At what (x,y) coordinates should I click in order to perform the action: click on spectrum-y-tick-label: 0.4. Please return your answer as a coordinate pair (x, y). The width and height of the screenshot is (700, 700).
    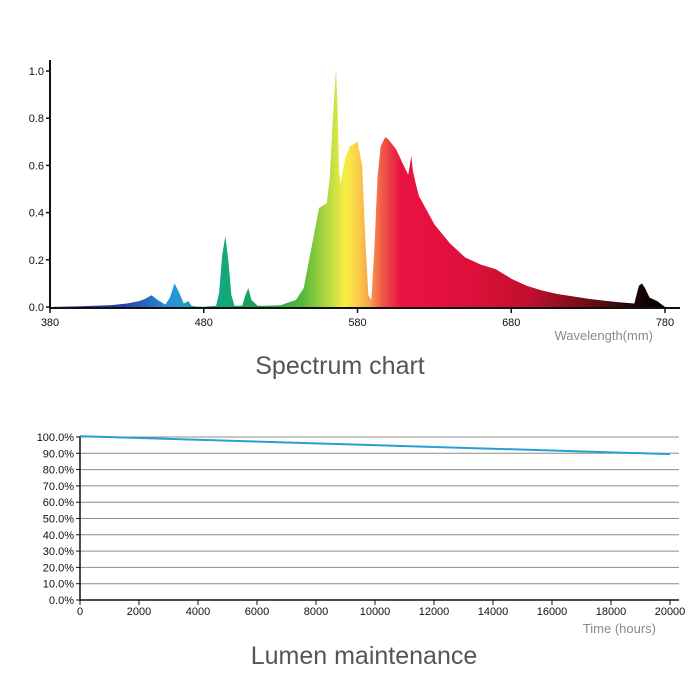
    Looking at the image, I should click on (36, 214).